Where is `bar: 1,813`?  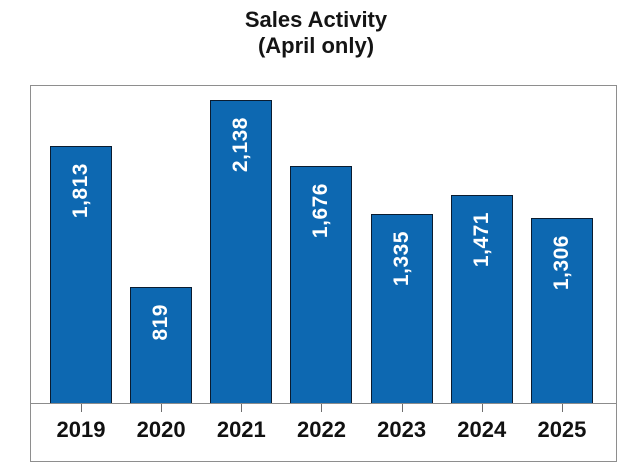
bar: 1,813 is located at coordinates (81, 274).